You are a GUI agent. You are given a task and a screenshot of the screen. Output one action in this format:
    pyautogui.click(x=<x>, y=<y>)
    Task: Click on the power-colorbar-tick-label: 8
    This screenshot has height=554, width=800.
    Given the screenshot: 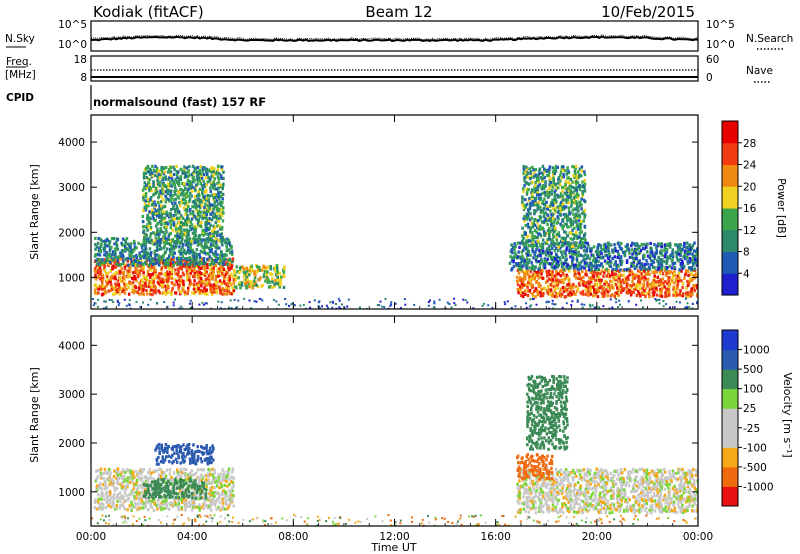 What is the action you would take?
    pyautogui.click(x=746, y=253)
    